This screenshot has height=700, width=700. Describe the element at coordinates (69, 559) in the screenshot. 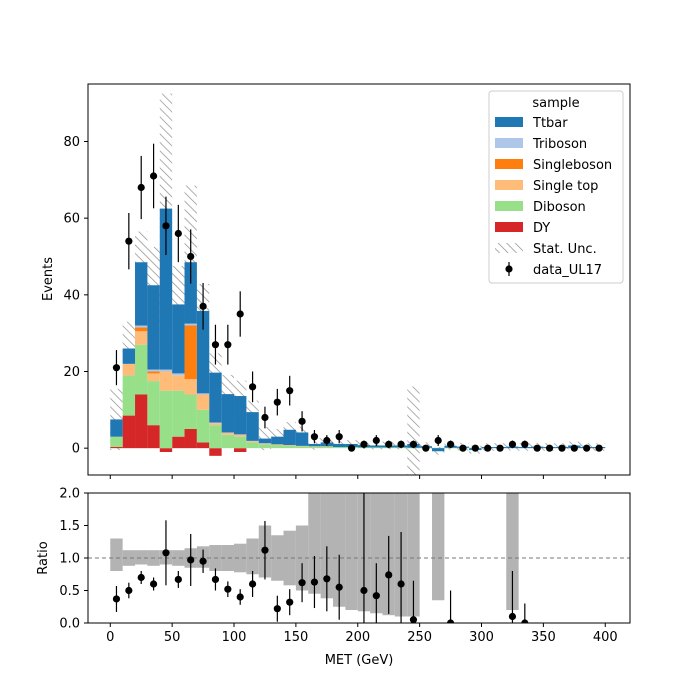

I see `y-tick-label: 1.0` at that location.